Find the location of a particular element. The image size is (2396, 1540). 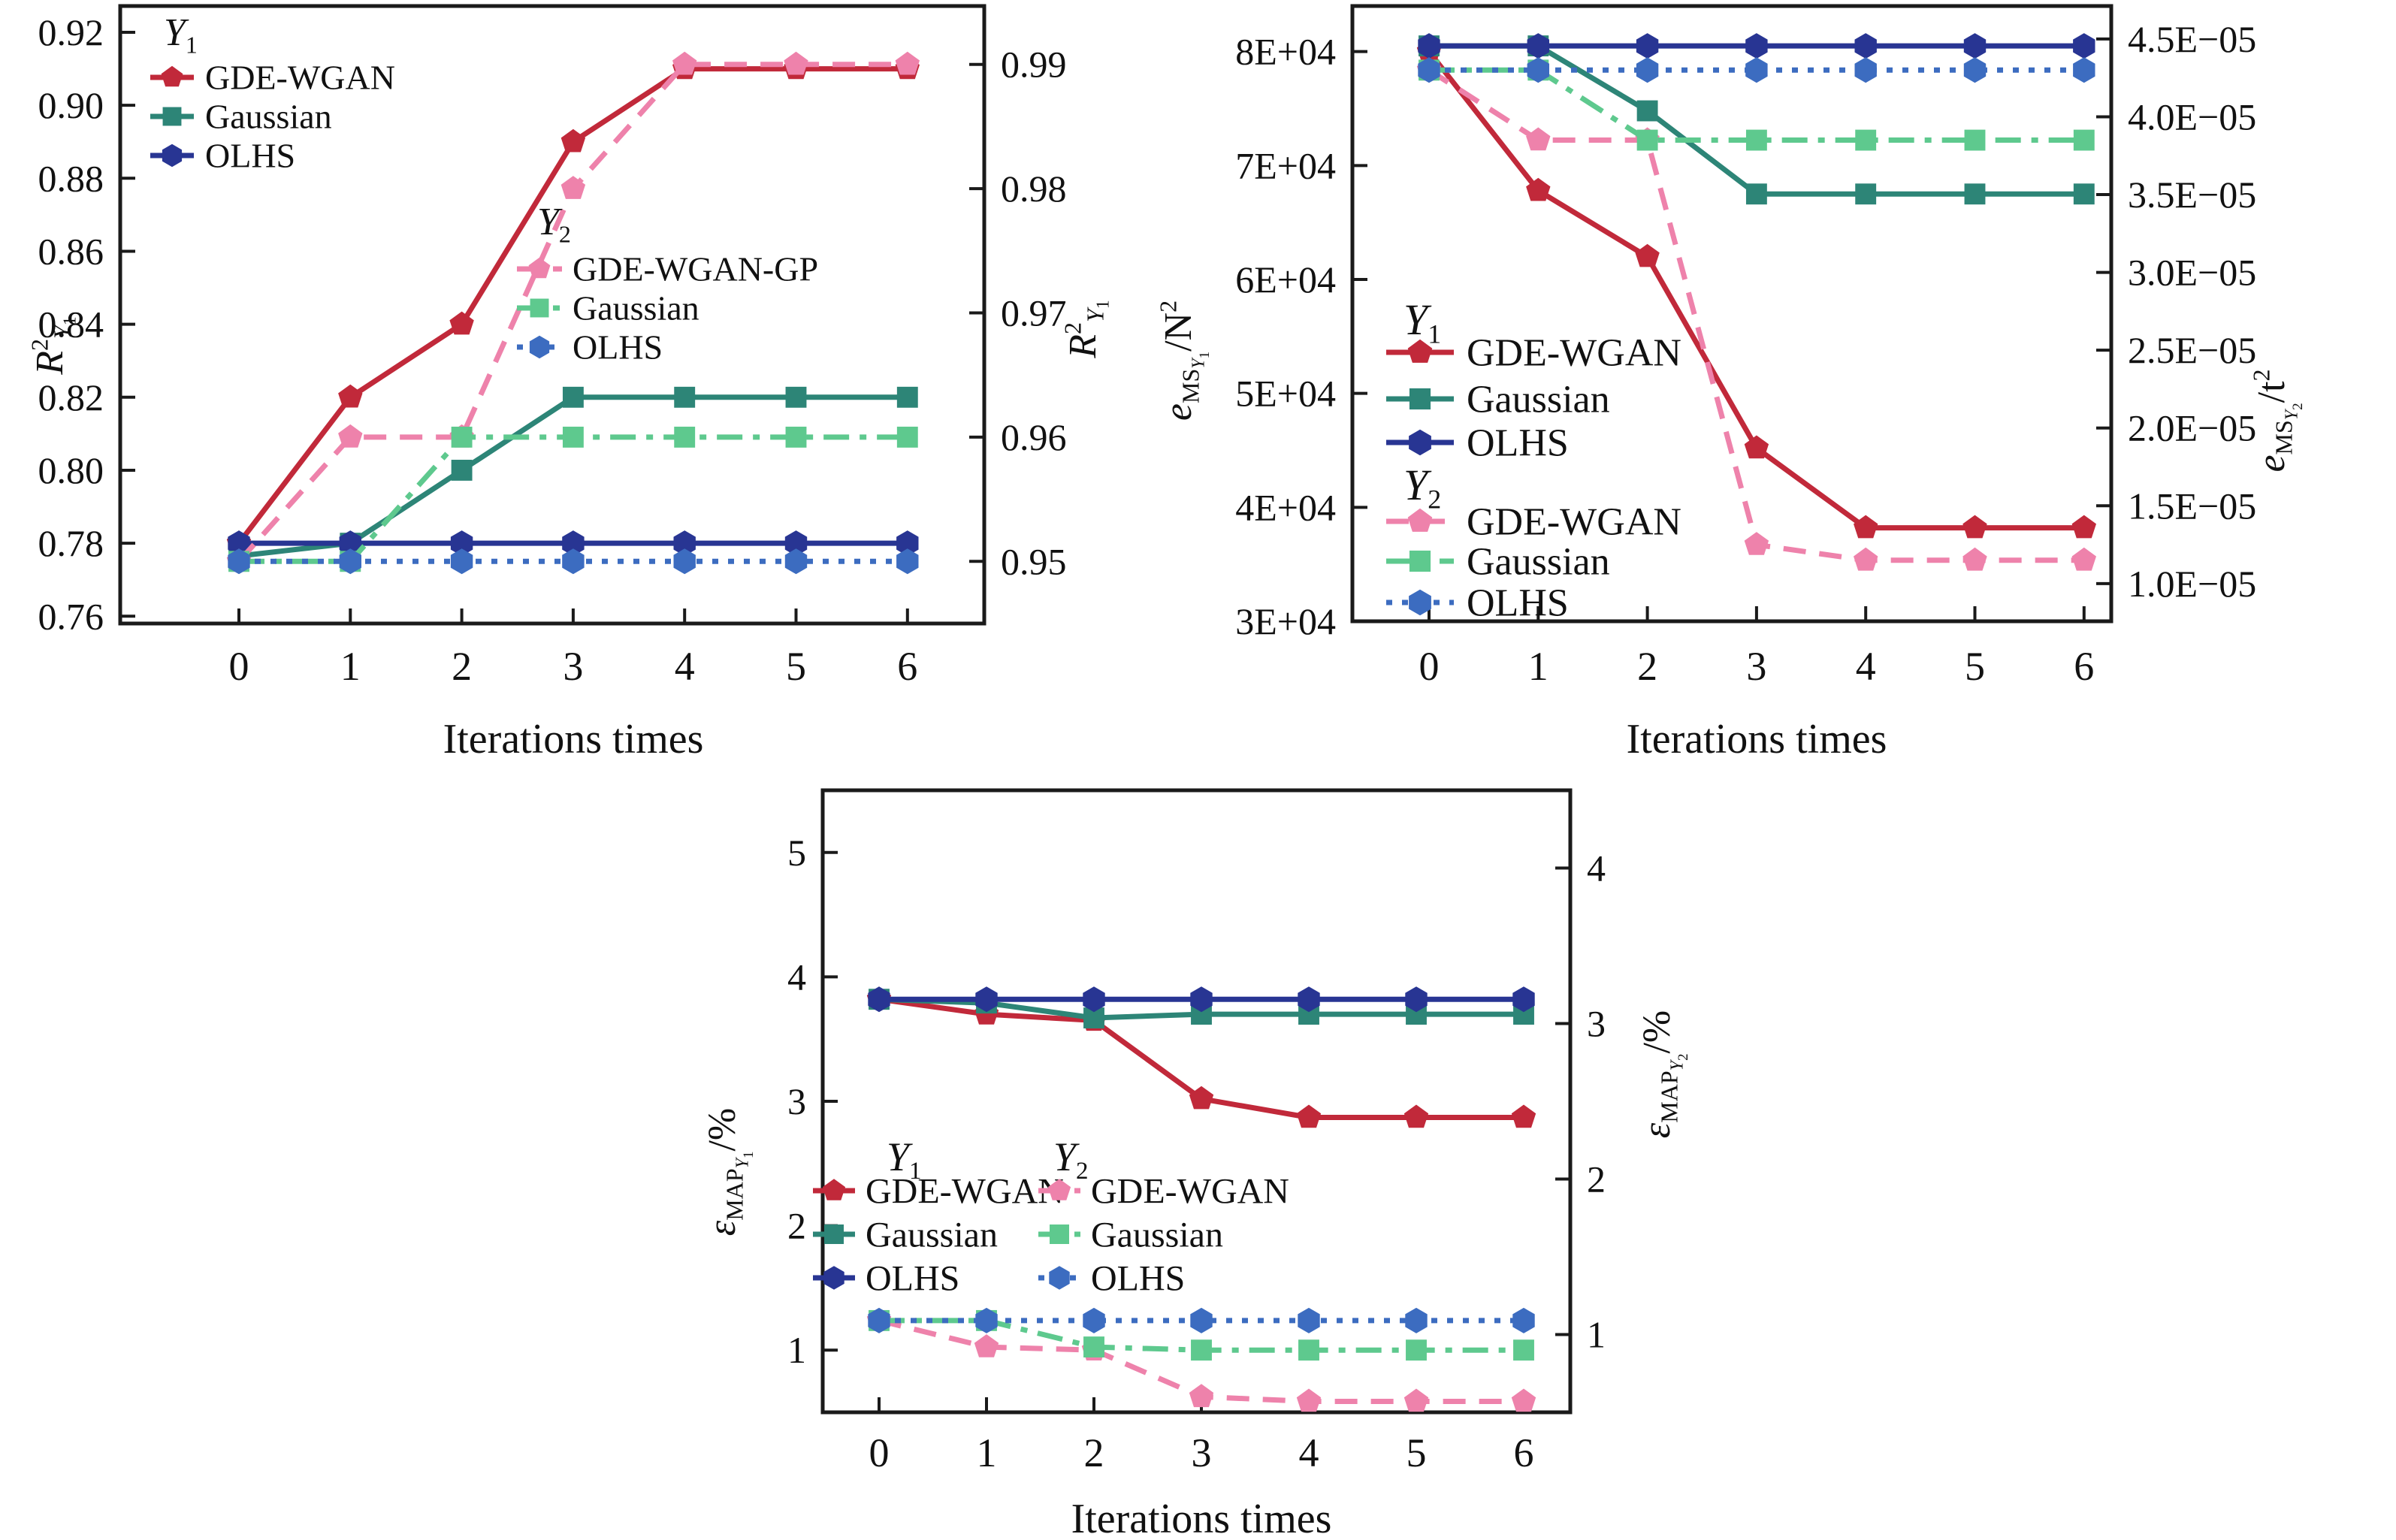

label-part: e is located at coordinates (1178, 412).